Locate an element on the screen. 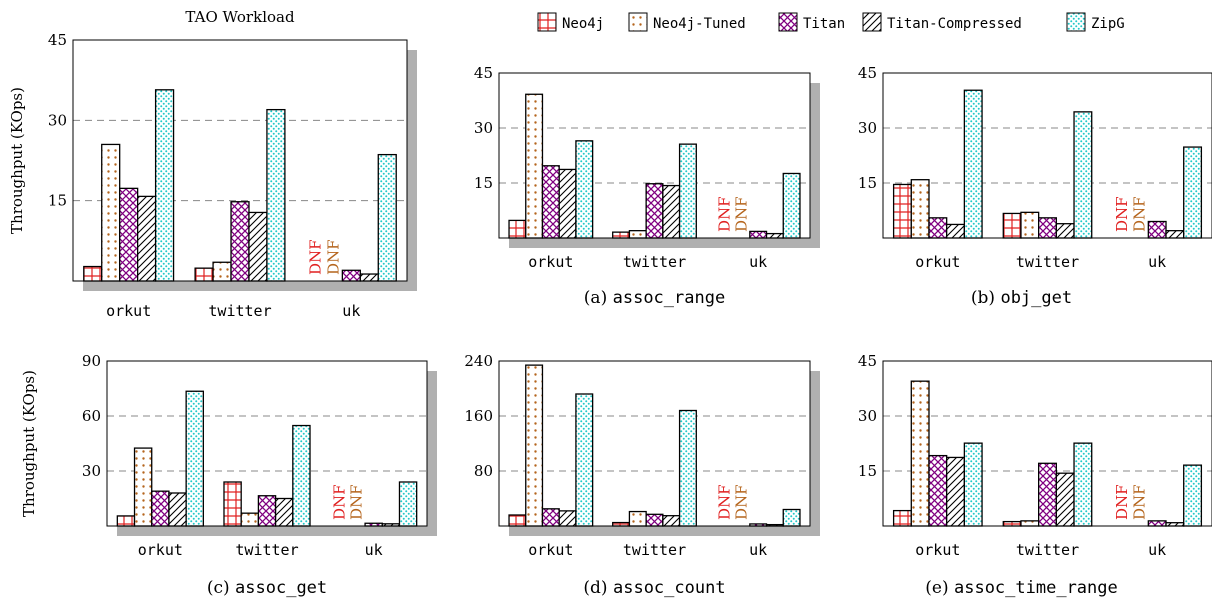  legend-swatch-neo4j is located at coordinates (547, 22).